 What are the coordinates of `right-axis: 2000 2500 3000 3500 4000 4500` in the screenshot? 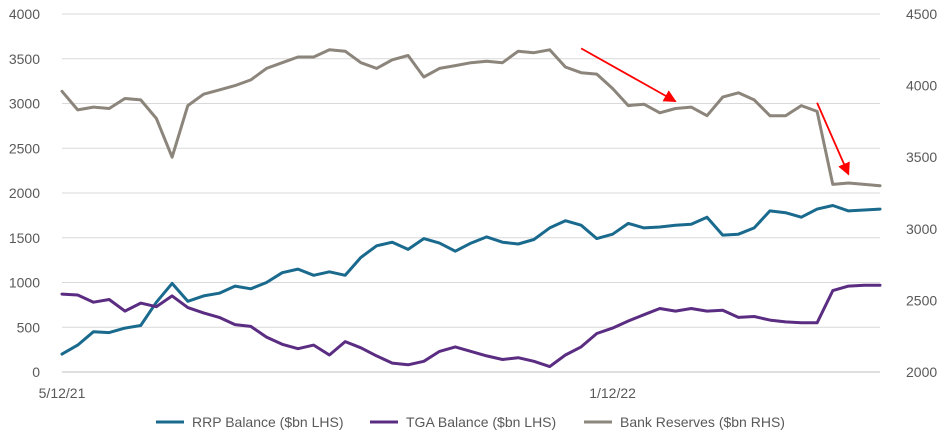 It's located at (921, 193).